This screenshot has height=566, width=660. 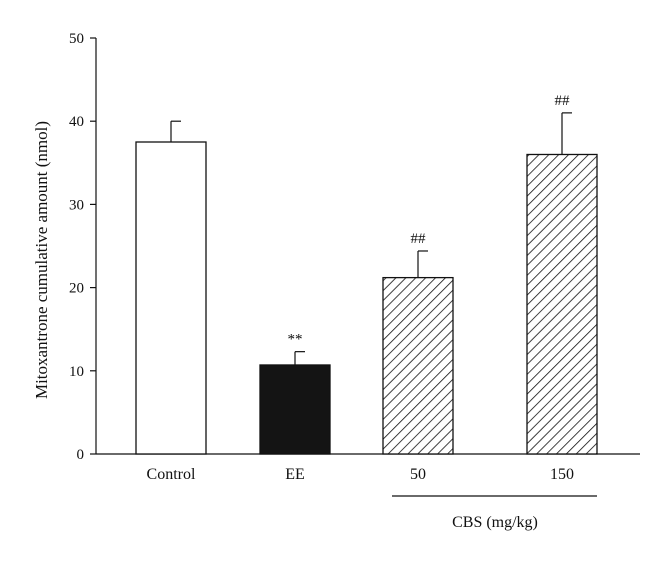 What do you see at coordinates (76, 372) in the screenshot?
I see `y-tick-label: 10` at bounding box center [76, 372].